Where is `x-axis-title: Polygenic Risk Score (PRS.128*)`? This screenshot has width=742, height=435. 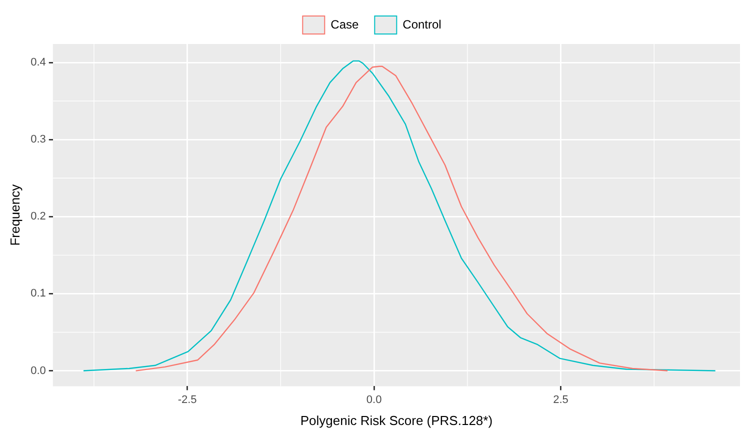
x-axis-title: Polygenic Risk Score (PRS.128*) is located at coordinates (396, 420).